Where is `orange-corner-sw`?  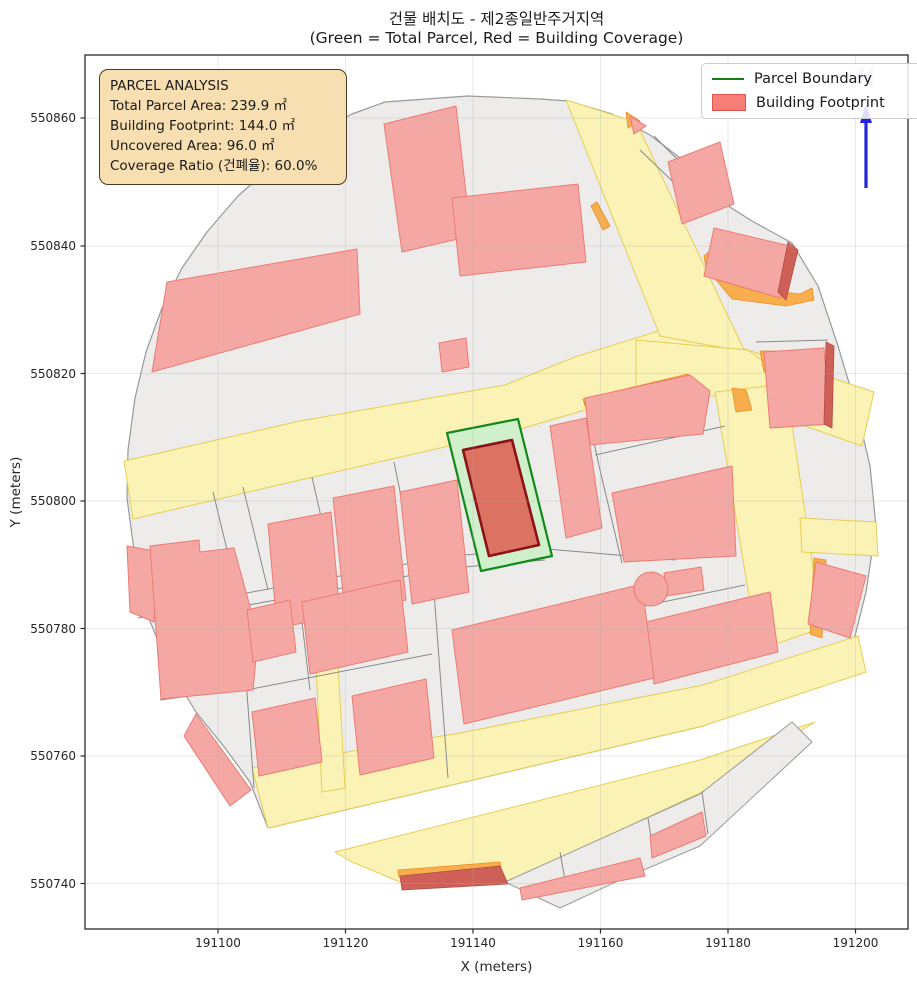 orange-corner-sw is located at coordinates (742, 400).